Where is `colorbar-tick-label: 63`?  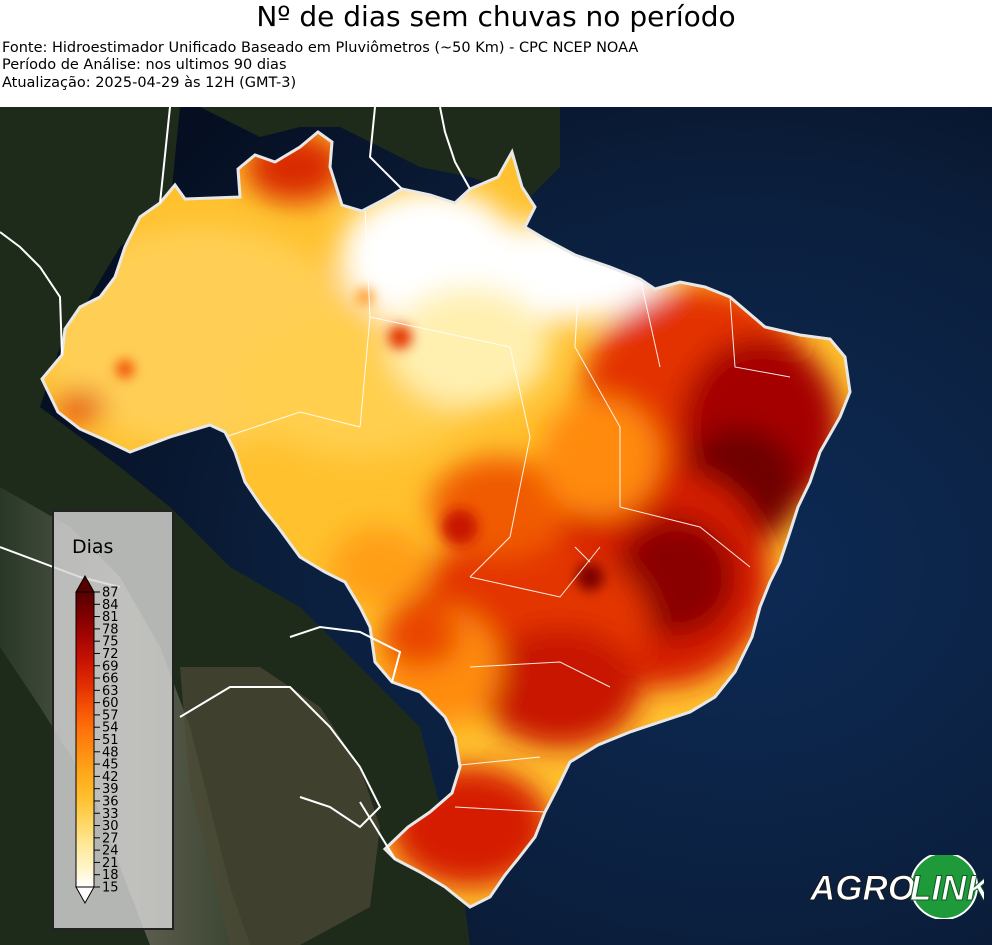 colorbar-tick-label: 63 is located at coordinates (110, 691).